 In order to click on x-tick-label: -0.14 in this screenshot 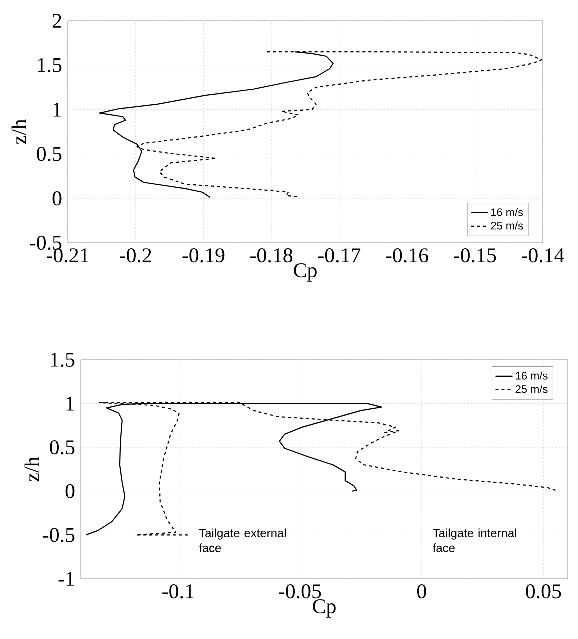, I will do `click(543, 255)`.